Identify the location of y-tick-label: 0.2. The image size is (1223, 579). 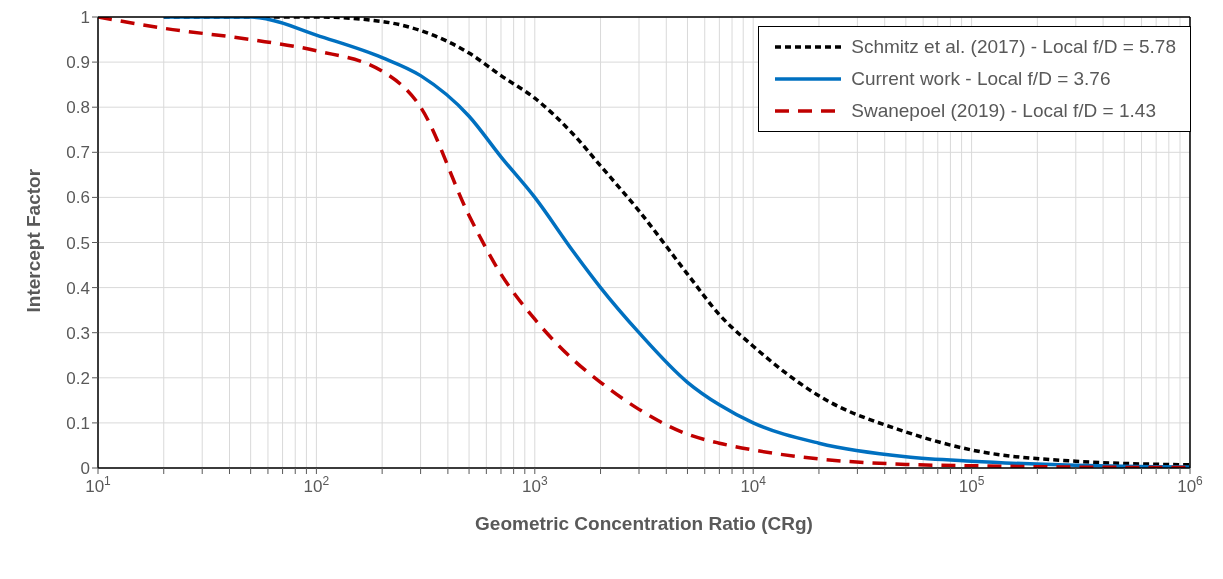
(78, 378).